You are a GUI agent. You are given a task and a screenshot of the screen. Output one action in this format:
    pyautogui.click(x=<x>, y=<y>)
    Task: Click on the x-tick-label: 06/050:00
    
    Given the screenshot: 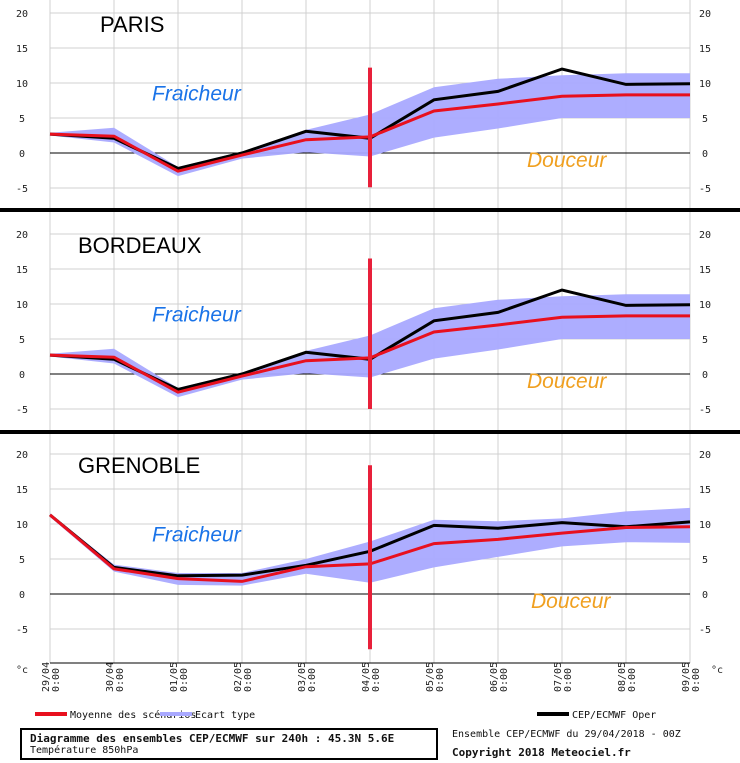 What is the action you would take?
    pyautogui.click(x=499, y=677)
    